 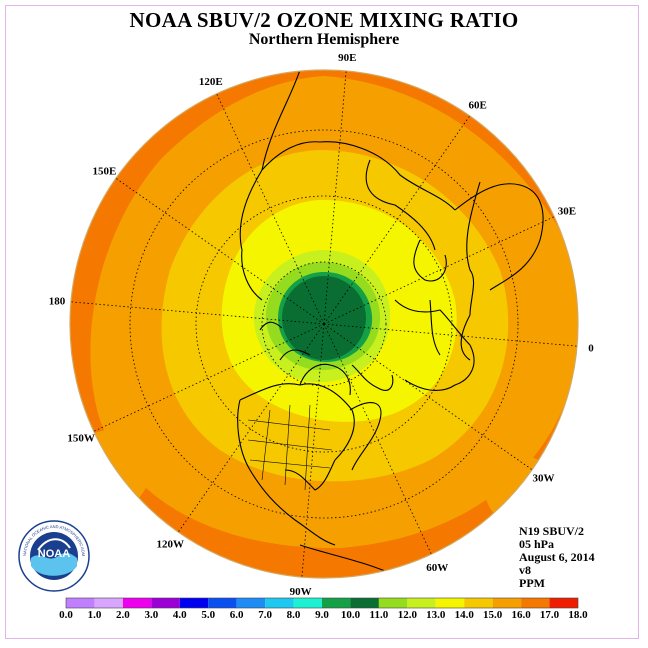 I want to click on color-scale-tick-label: 11.0, so click(x=379, y=615).